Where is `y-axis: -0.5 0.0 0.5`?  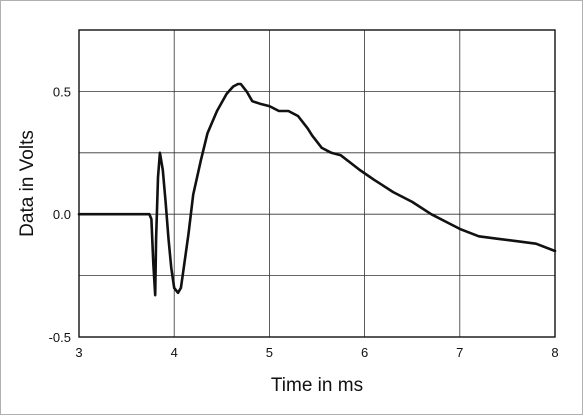
y-axis: -0.5 0.0 0.5 is located at coordinates (60, 214).